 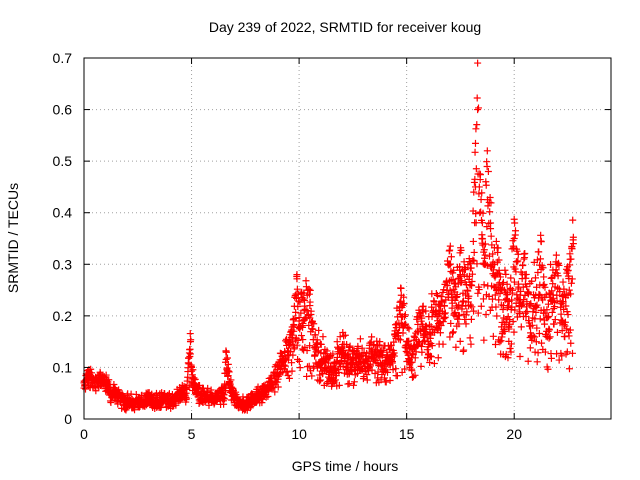 What do you see at coordinates (192, 434) in the screenshot?
I see `x-tick-label: 5` at bounding box center [192, 434].